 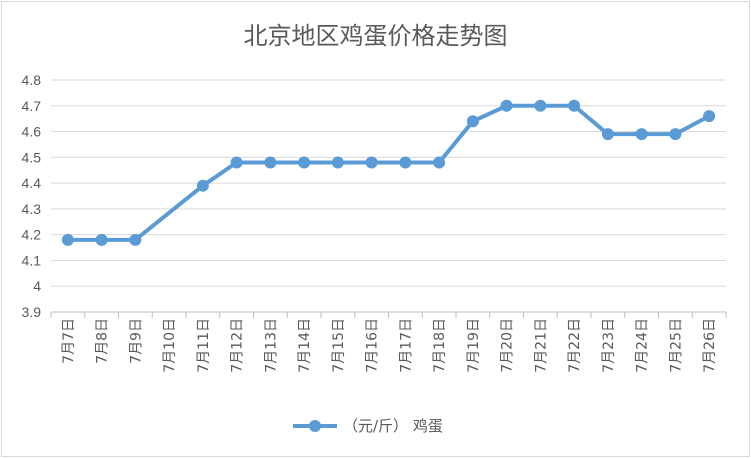 What do you see at coordinates (315, 426) in the screenshot?
I see `legend-marker` at bounding box center [315, 426].